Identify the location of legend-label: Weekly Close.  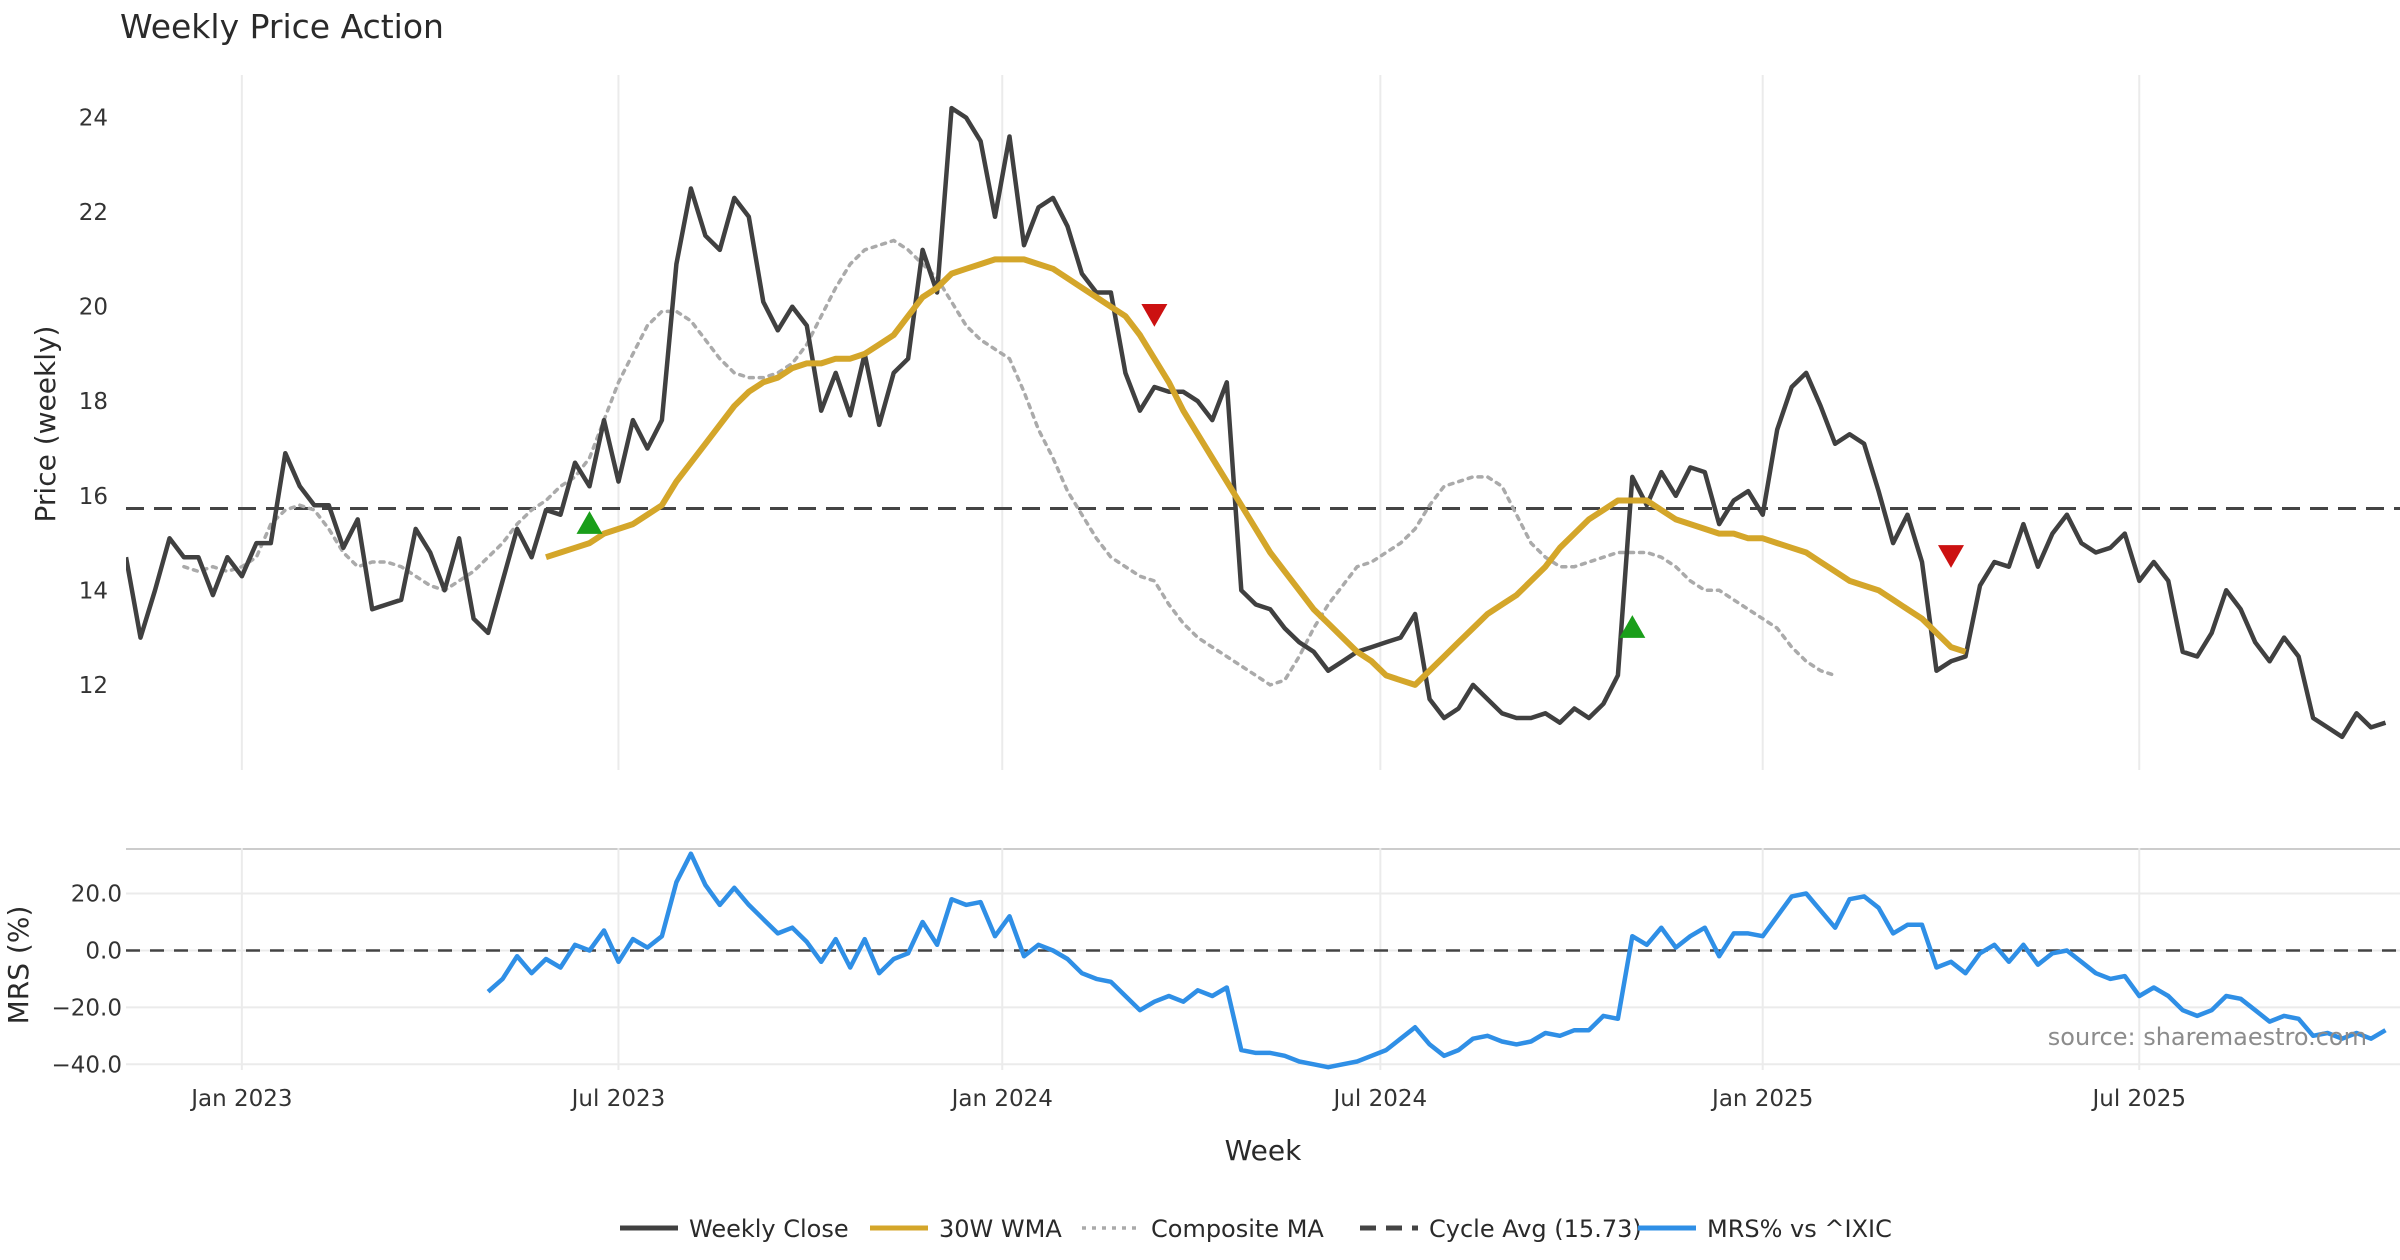
(769, 1229).